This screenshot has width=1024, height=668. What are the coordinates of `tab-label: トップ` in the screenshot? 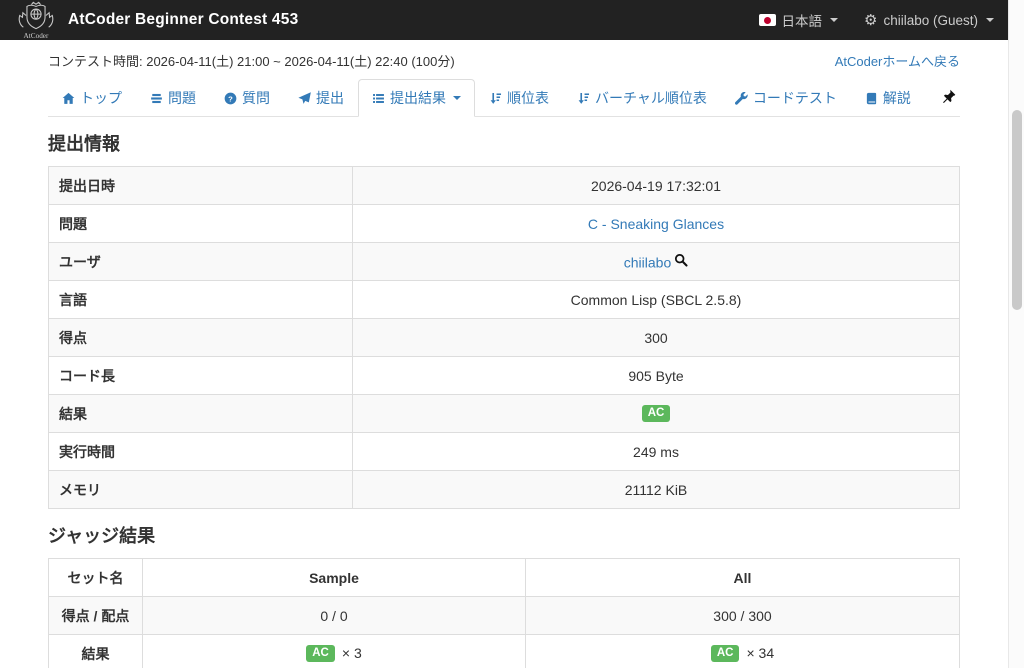 It's located at (101, 98).